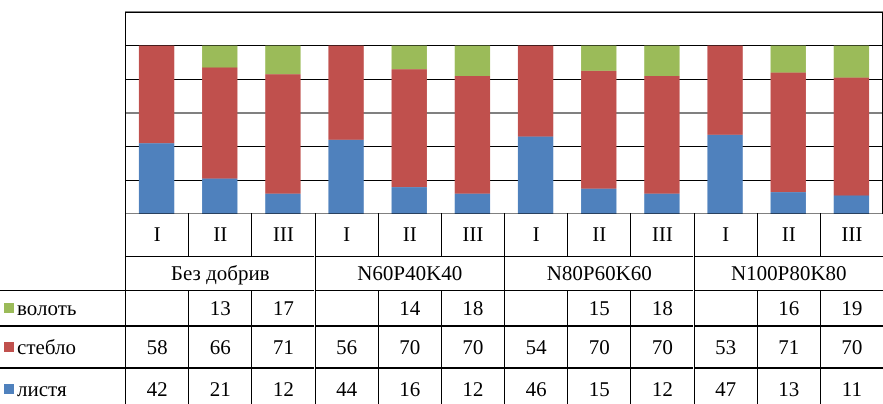  I want to click on data-label: 58, so click(156, 347).